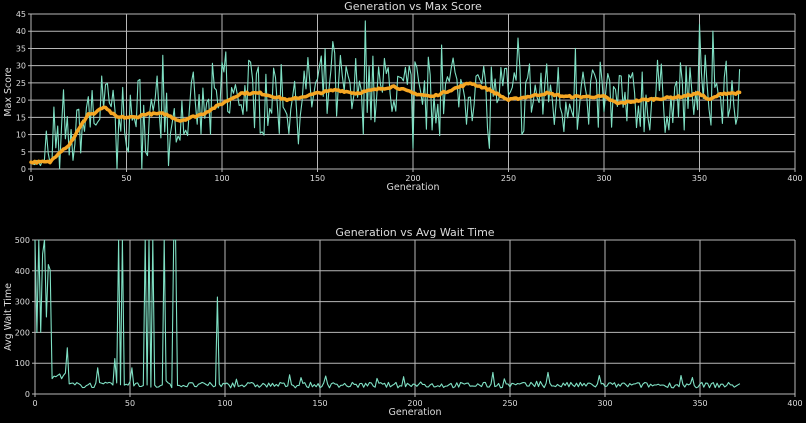 Image resolution: width=806 pixels, height=423 pixels. Describe the element at coordinates (23, 152) in the screenshot. I see `y-tick-label: 5` at that location.